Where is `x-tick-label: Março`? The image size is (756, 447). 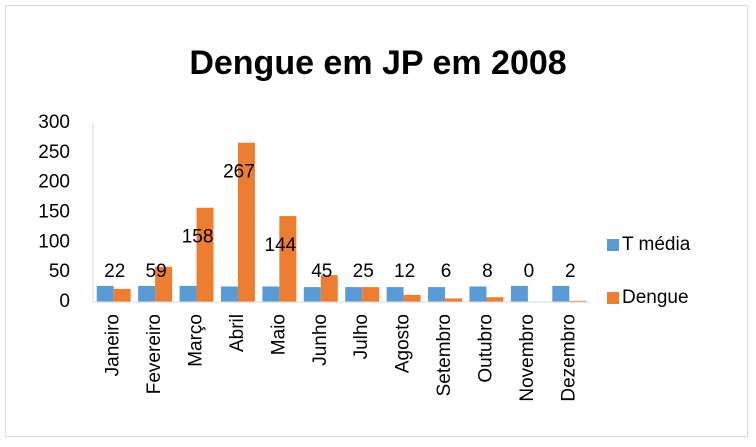
x-tick-label: Março is located at coordinates (196, 340).